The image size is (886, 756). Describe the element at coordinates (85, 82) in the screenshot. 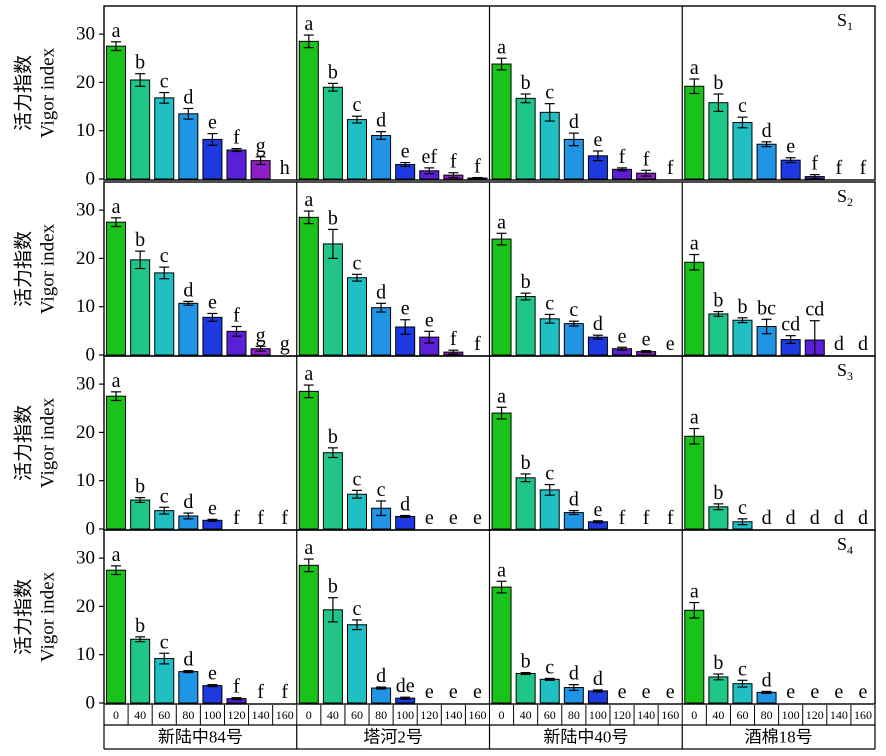

I see `y-tick-label: 20` at that location.